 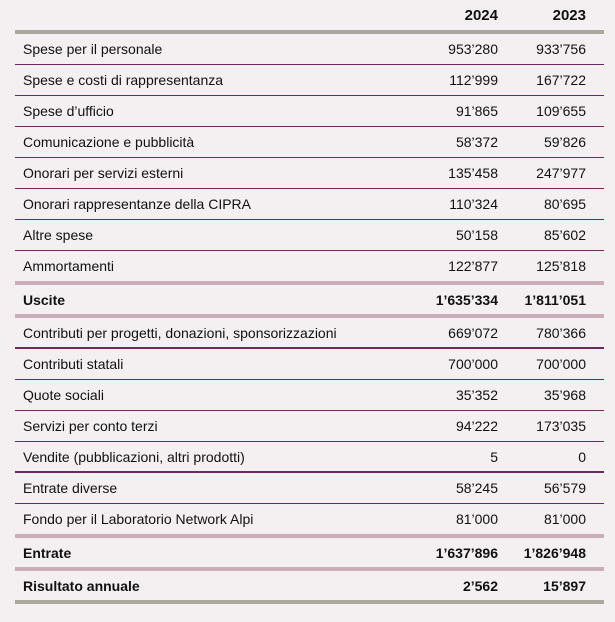 What do you see at coordinates (123, 80) in the screenshot?
I see `row-label: Spese e costi di rappresentanza` at bounding box center [123, 80].